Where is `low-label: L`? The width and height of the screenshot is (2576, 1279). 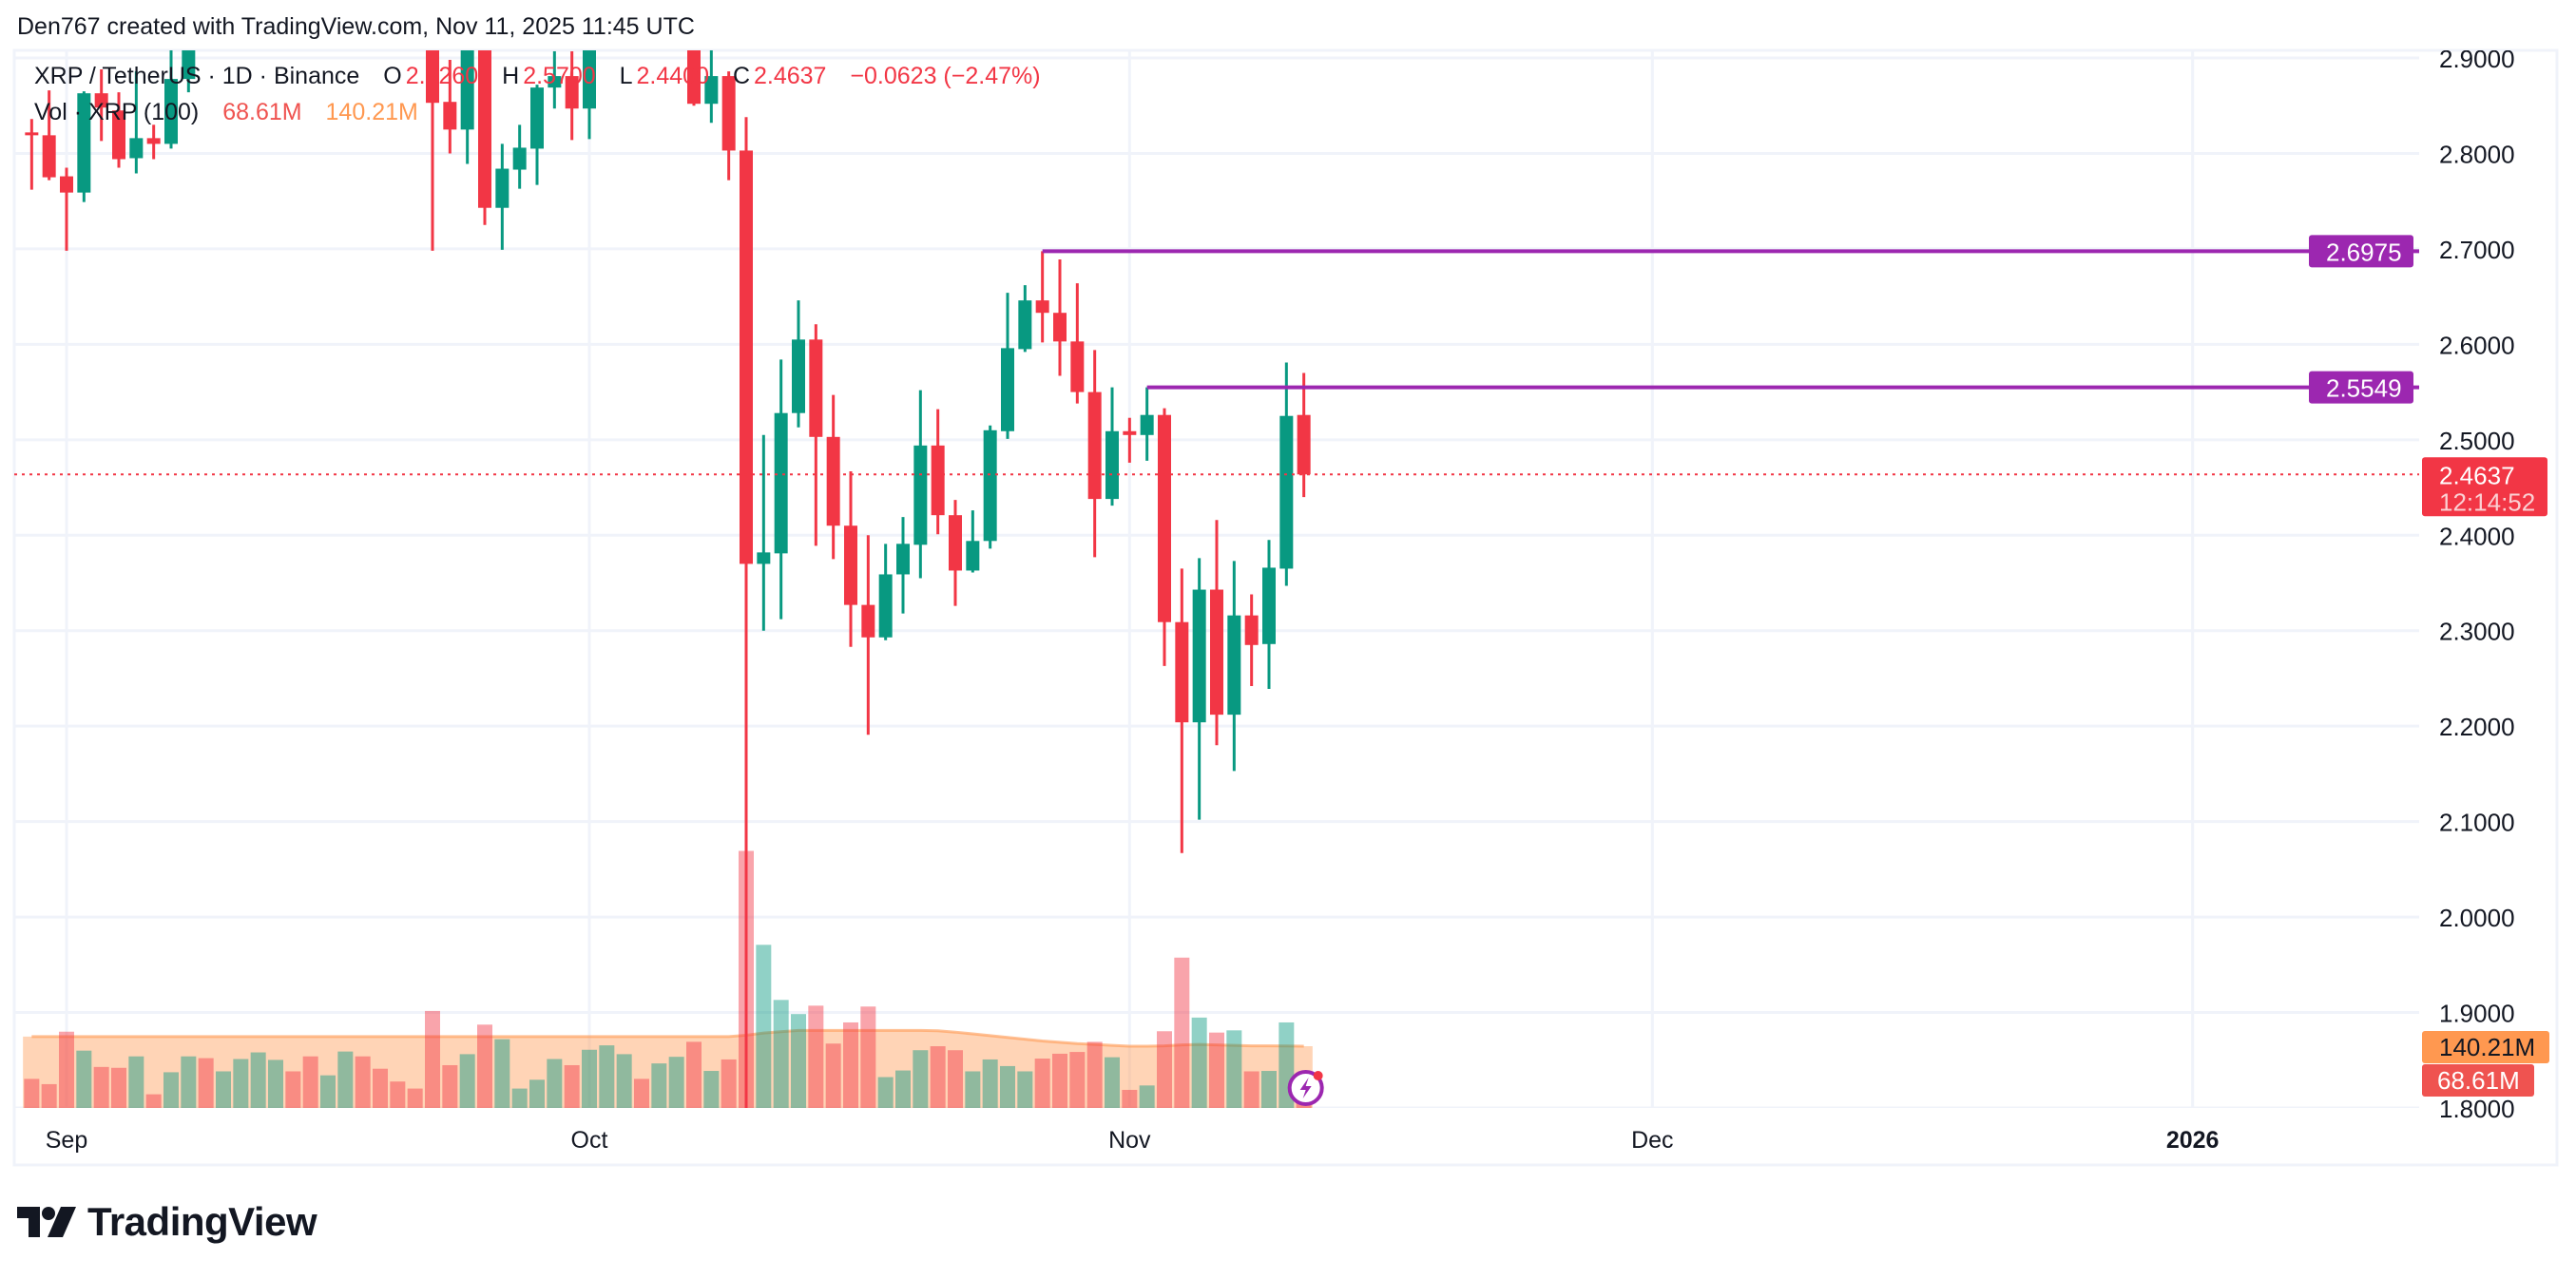
low-label: L is located at coordinates (626, 76).